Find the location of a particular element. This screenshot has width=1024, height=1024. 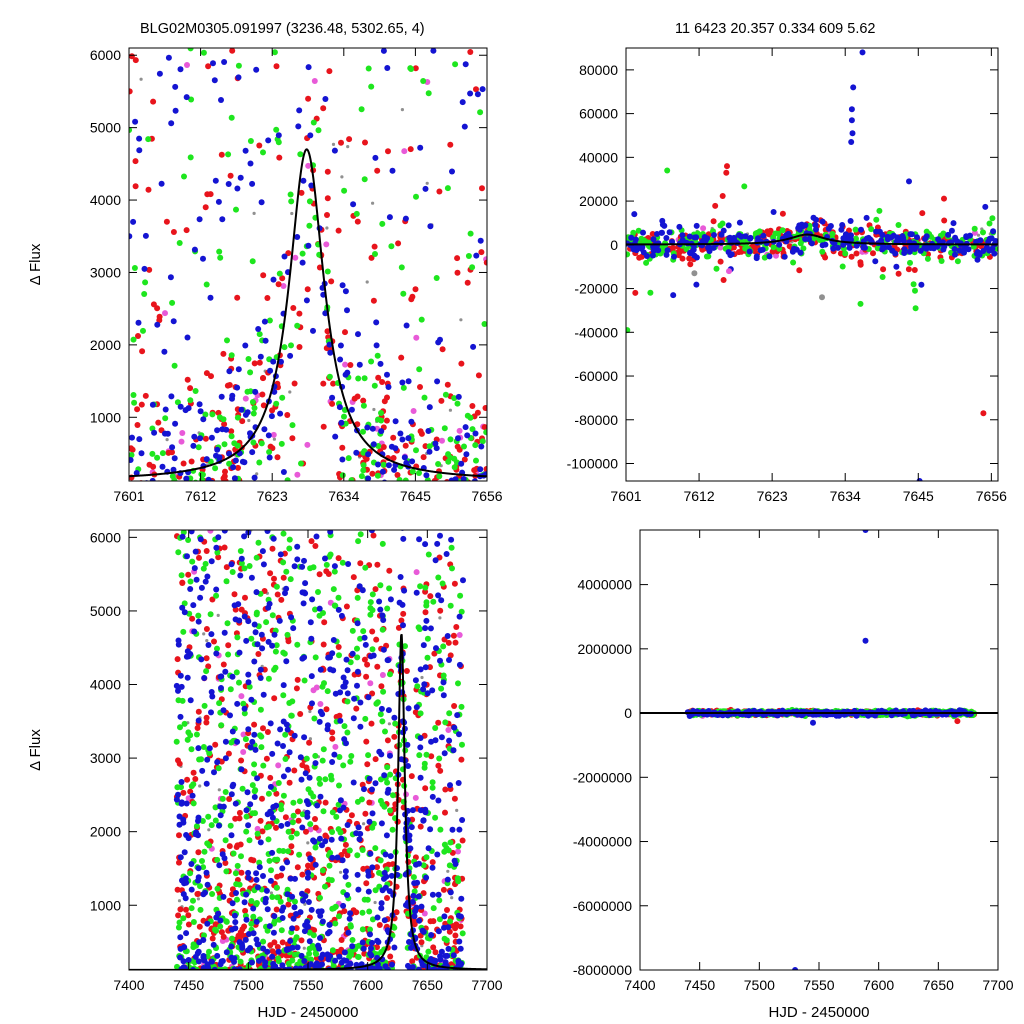

y-tick-label: 60000 is located at coordinates (598, 114).